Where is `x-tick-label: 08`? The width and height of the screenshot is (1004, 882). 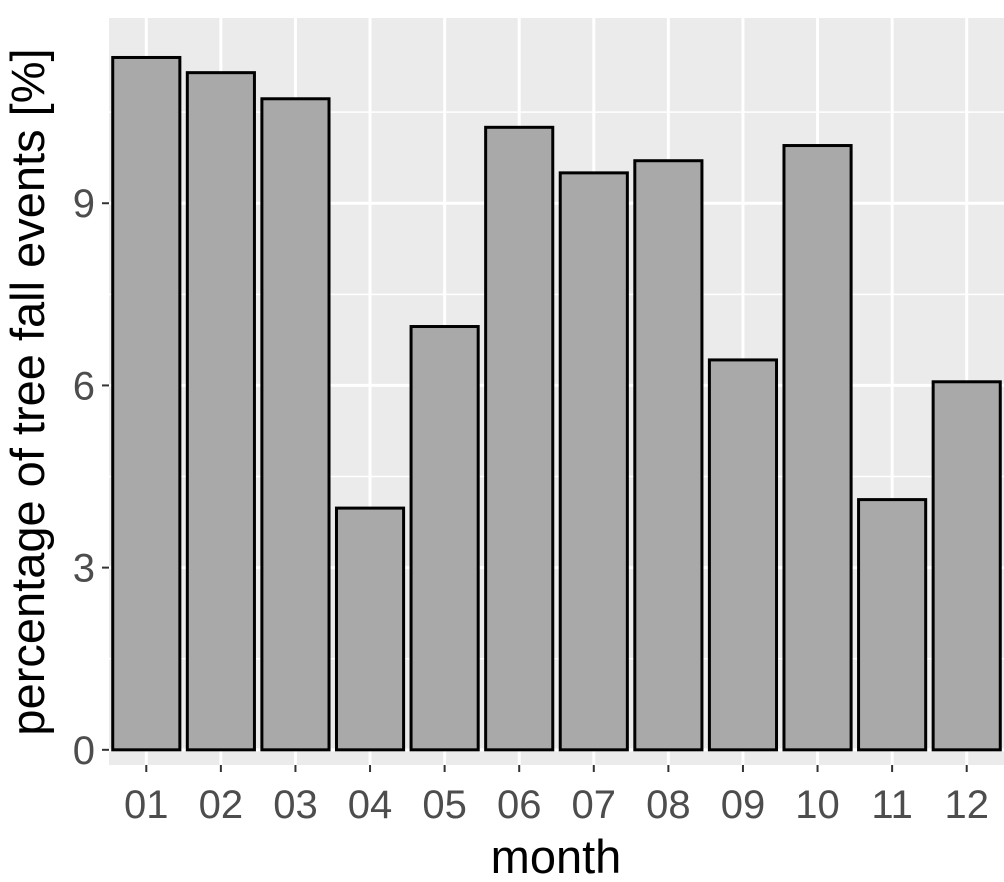 x-tick-label: 08 is located at coordinates (668, 805).